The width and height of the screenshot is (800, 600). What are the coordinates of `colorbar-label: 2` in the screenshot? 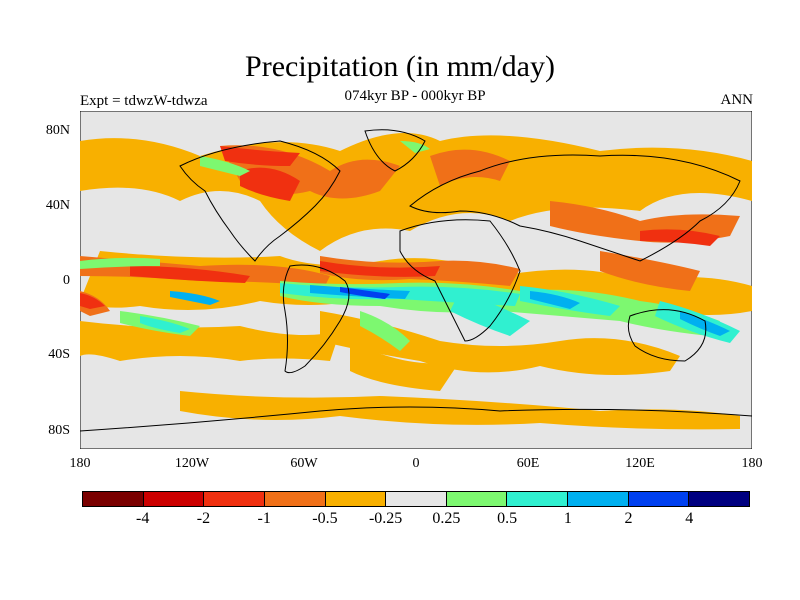 It's located at (628, 518).